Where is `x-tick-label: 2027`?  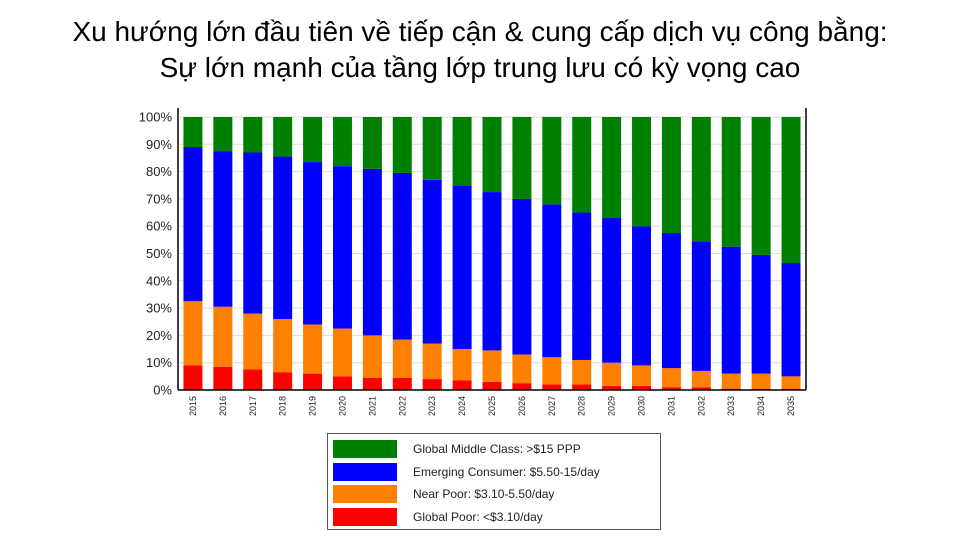 x-tick-label: 2027 is located at coordinates (552, 406).